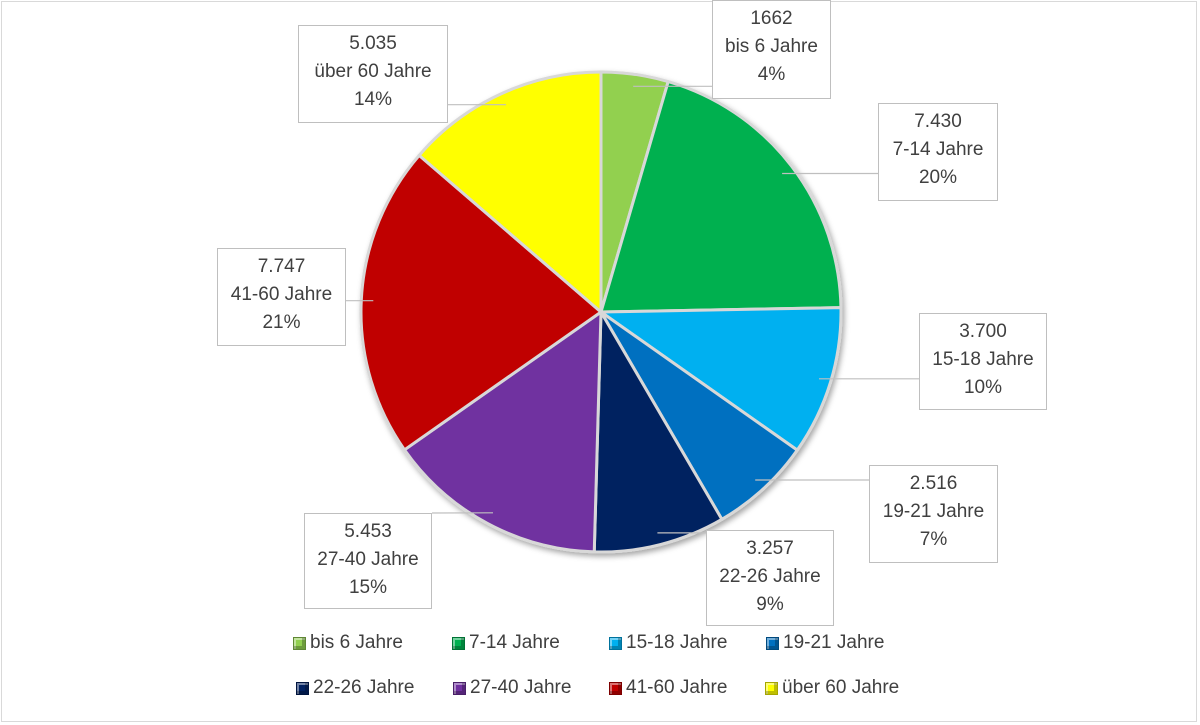  What do you see at coordinates (834, 642) in the screenshot?
I see `legend-label: 19-21 Jahre` at bounding box center [834, 642].